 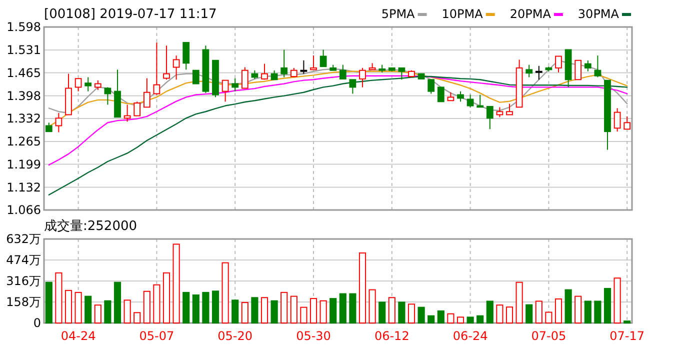 I want to click on x-tick-label: 05-30, so click(x=313, y=336).